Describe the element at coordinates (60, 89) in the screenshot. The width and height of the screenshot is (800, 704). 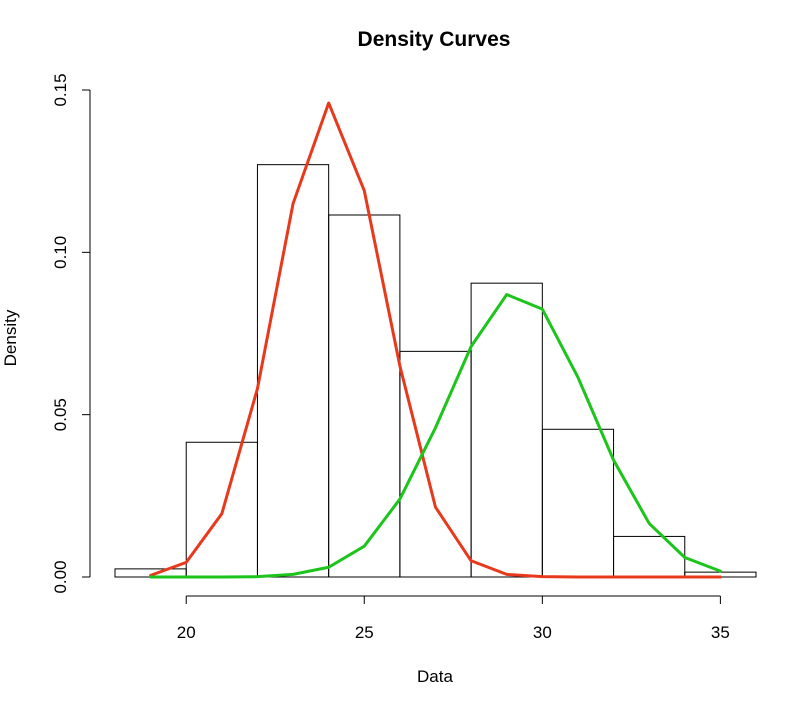
I see `y-tick-label-3: 0.15` at that location.